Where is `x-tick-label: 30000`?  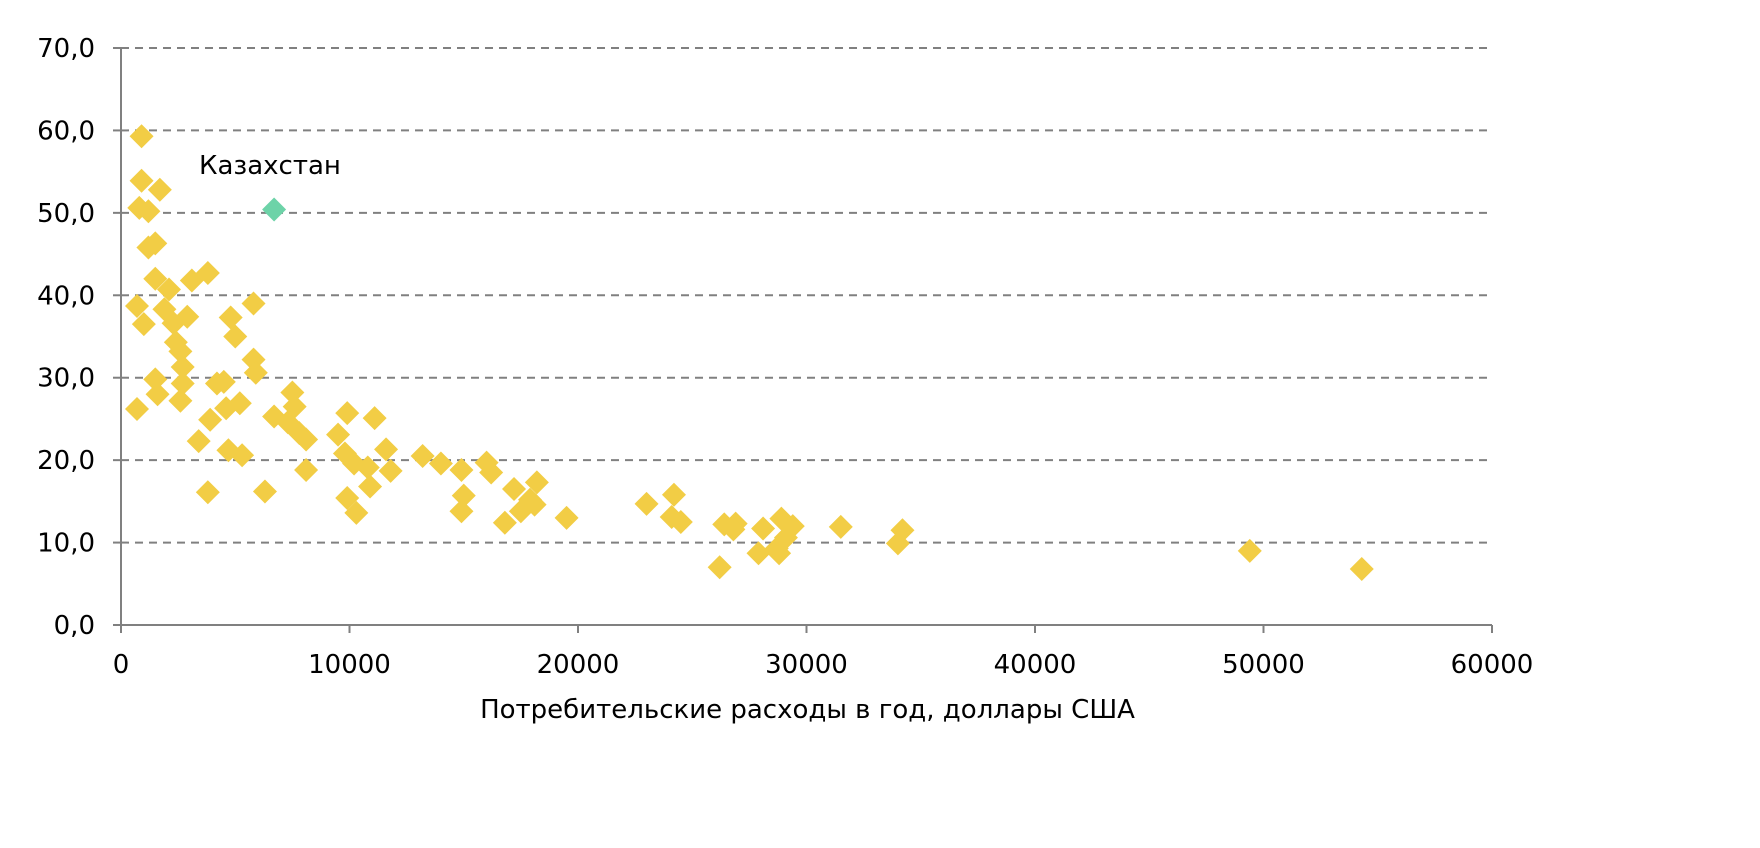 x-tick-label: 30000 is located at coordinates (806, 665).